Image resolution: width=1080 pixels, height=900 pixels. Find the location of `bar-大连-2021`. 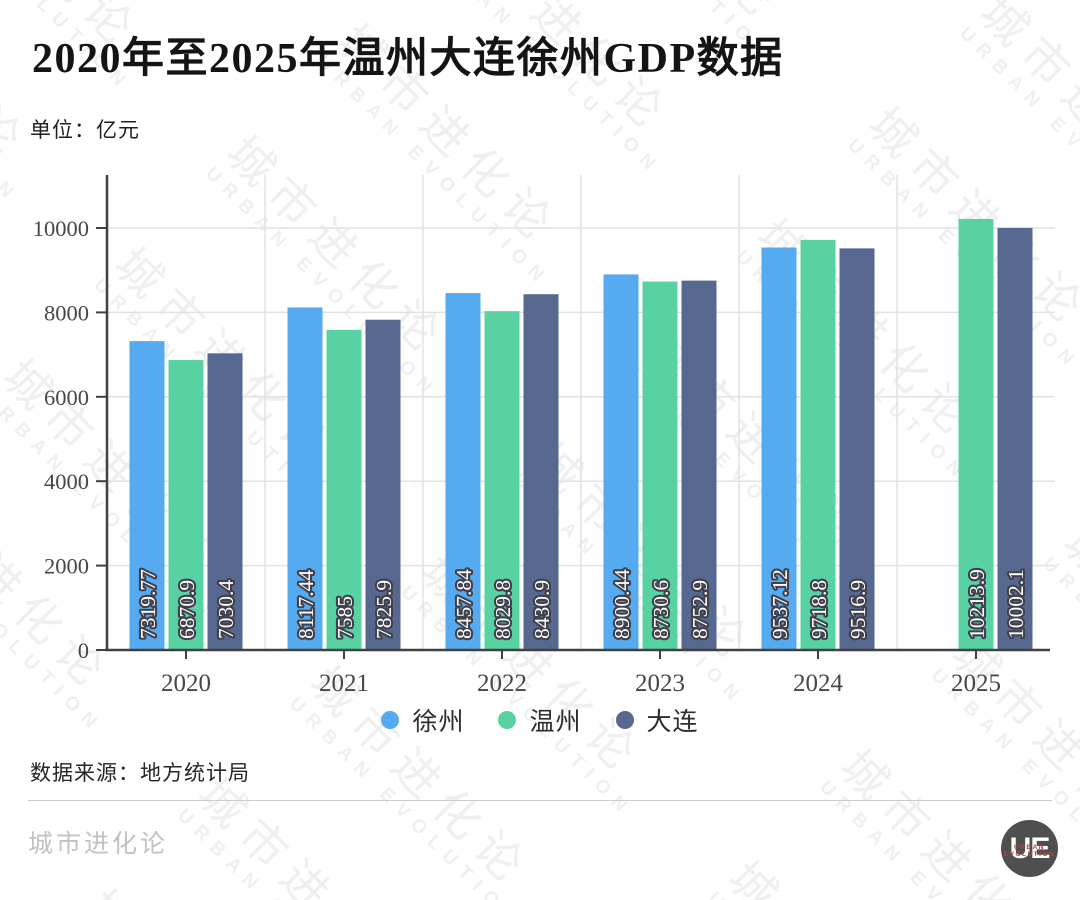

bar-大连-2021 is located at coordinates (383, 484).